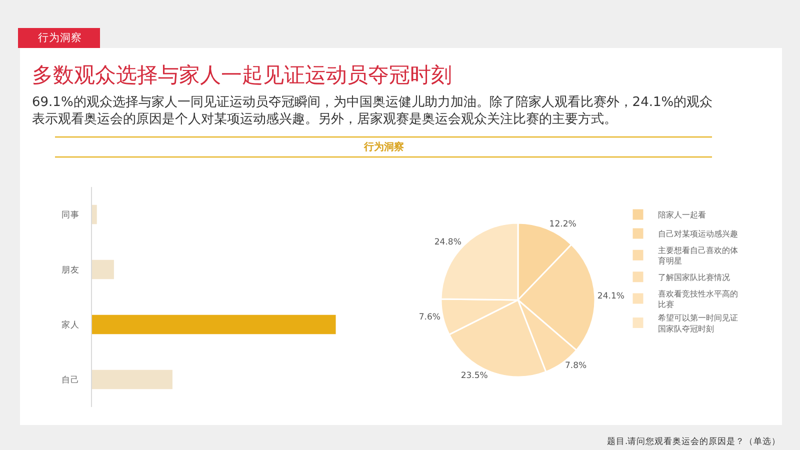 This screenshot has height=450, width=800. Describe the element at coordinates (698, 323) in the screenshot. I see `legend-label: 希望可以第一时间见证国家队夺冠时刻` at that location.